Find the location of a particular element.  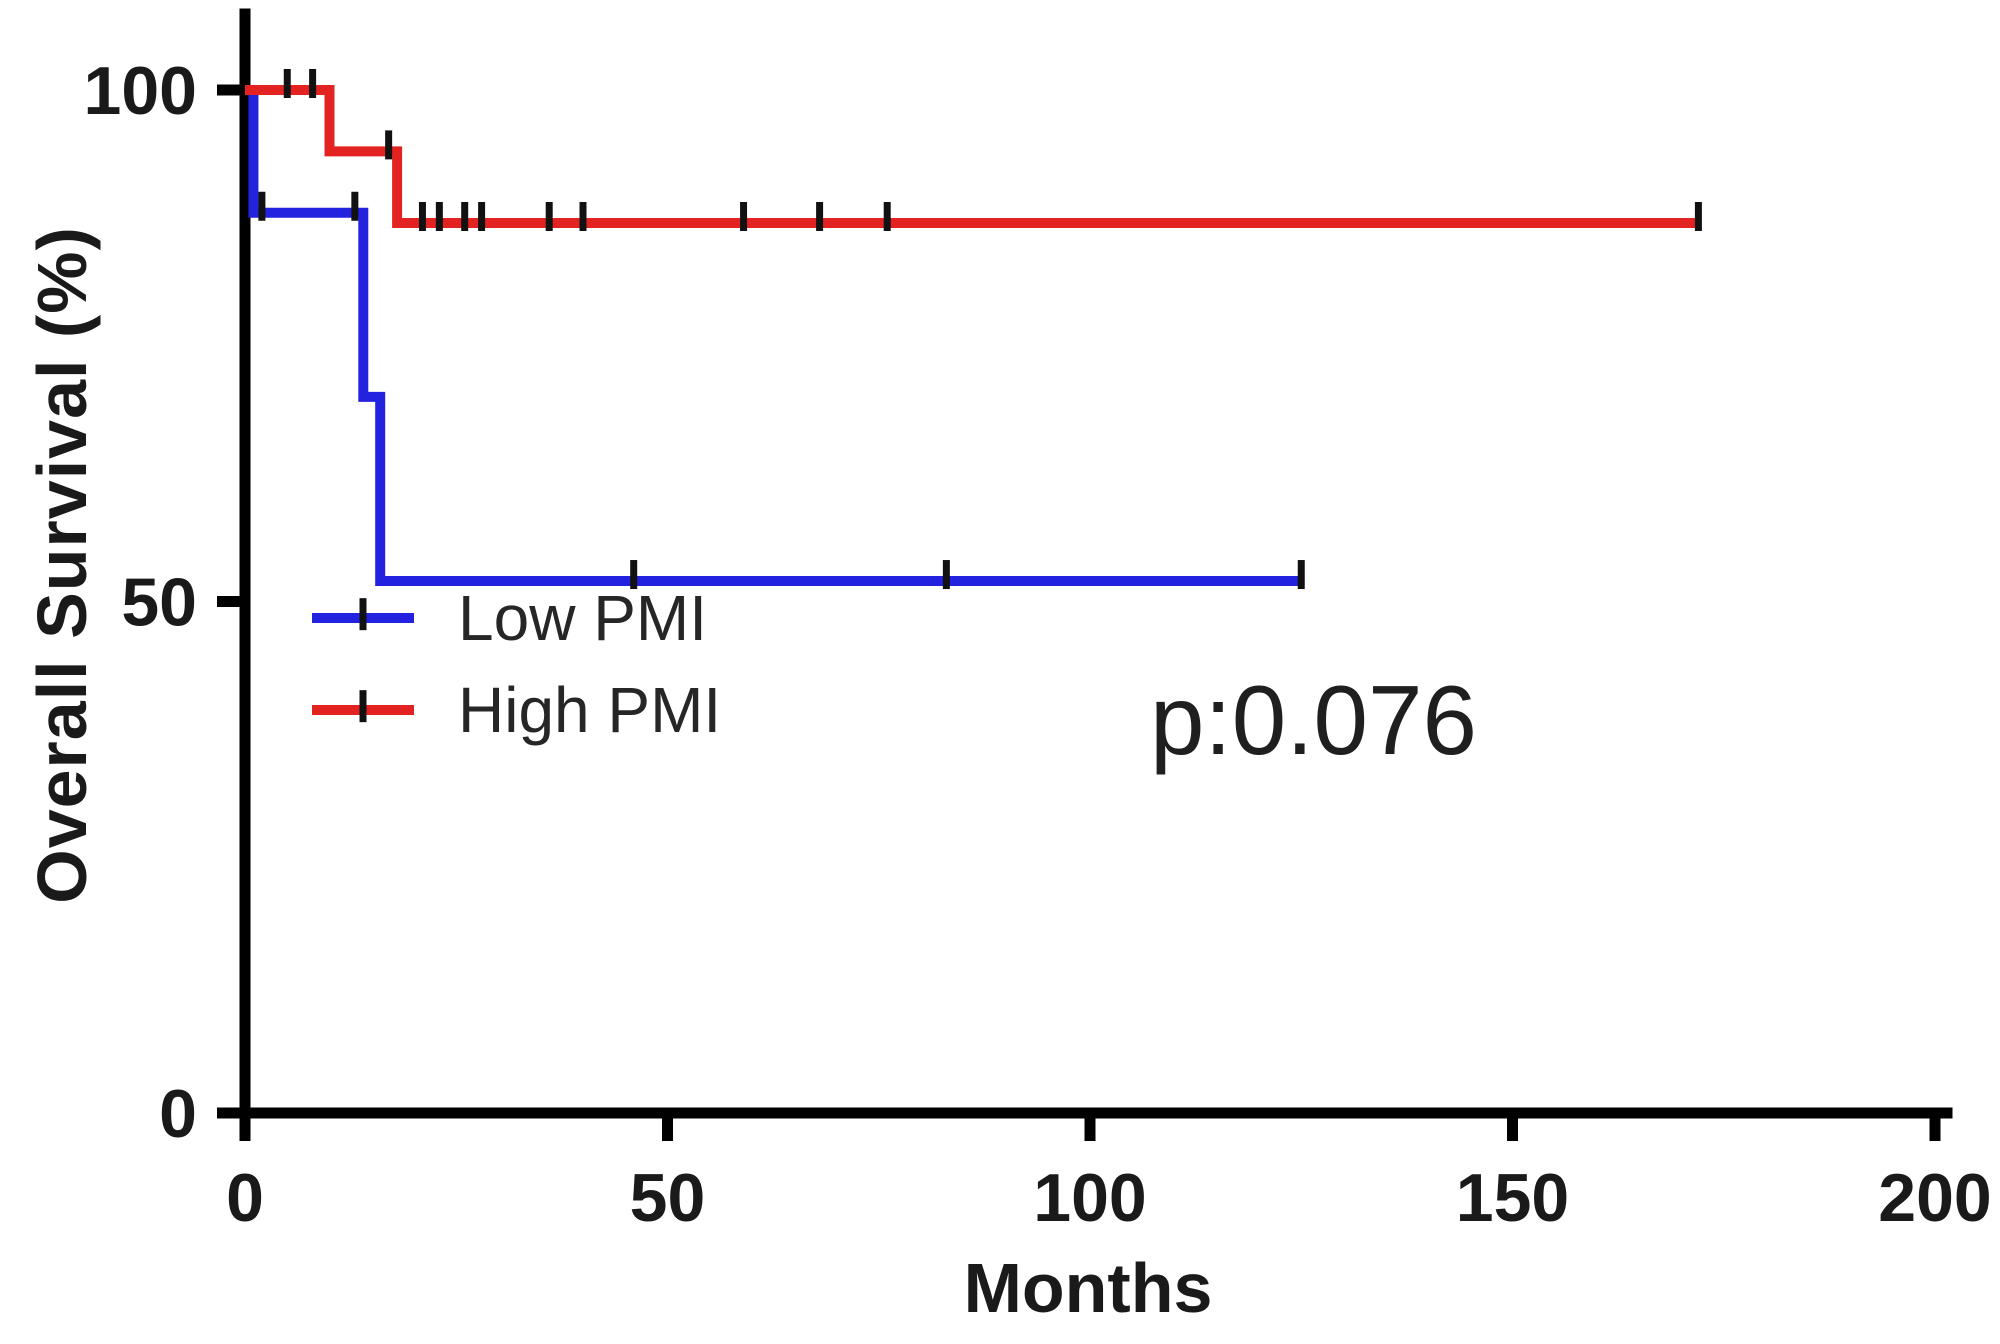

legend-line-swatch-high-pmi is located at coordinates (363, 706).